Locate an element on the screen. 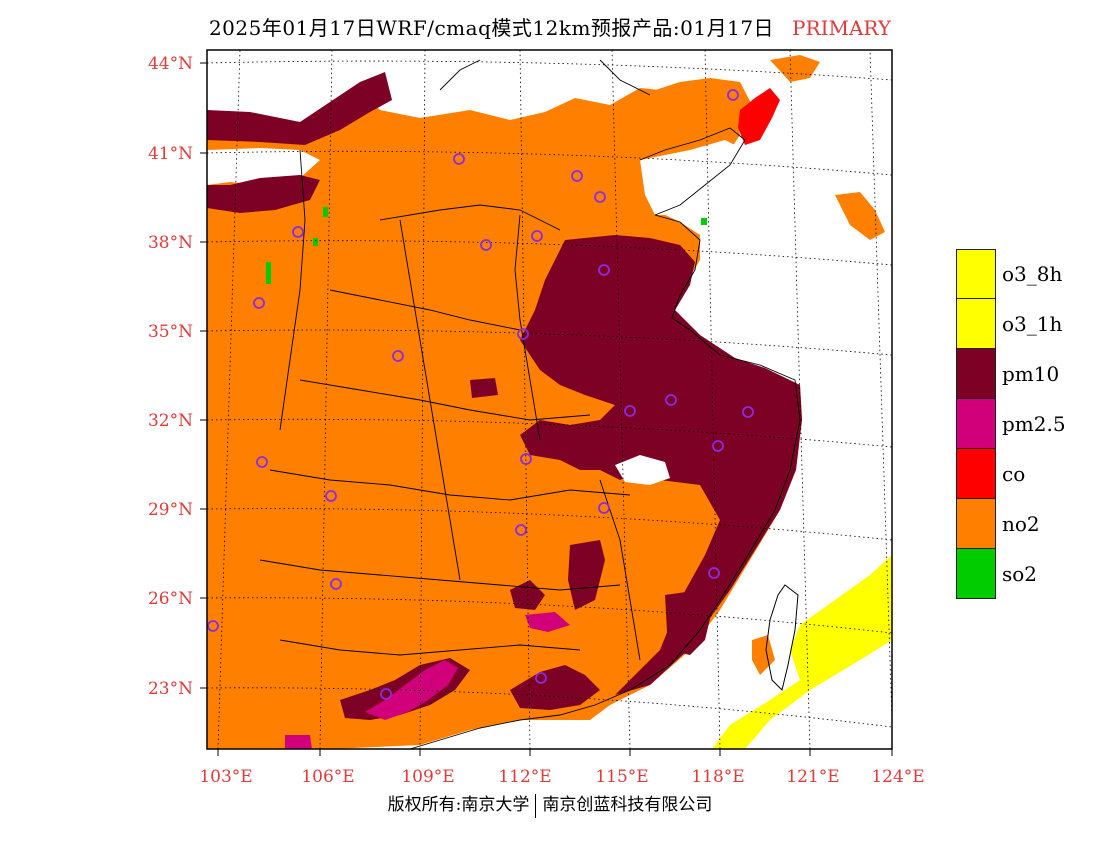  copyright-footer: 版权所有:南京大学 南京创蓝科技有限公司 is located at coordinates (550, 804).